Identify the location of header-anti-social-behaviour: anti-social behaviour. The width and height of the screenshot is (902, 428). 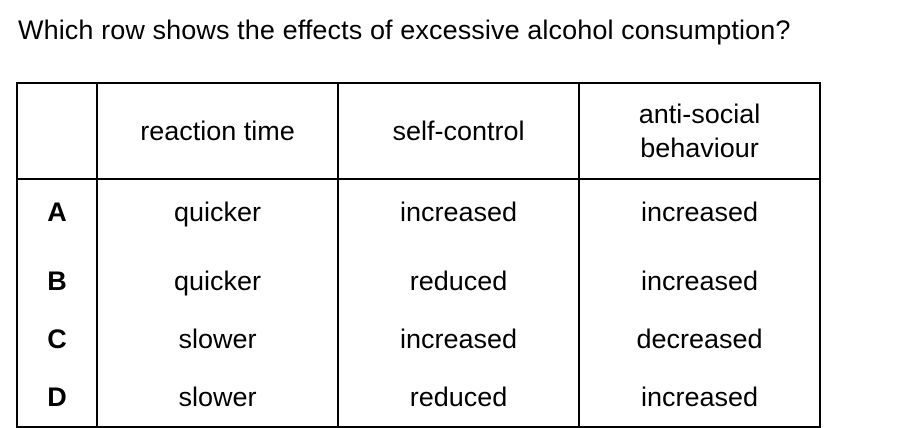
(699, 131).